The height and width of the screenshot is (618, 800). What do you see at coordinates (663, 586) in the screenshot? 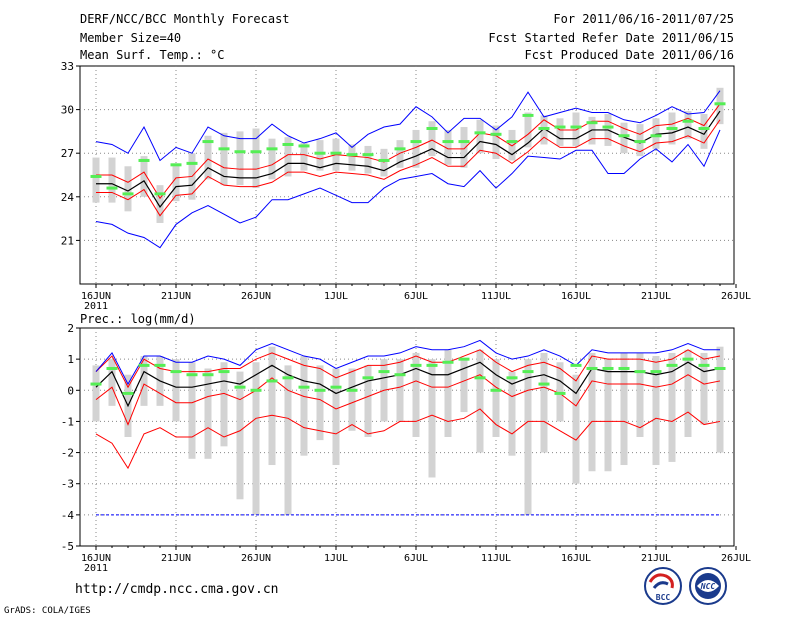
I see `bcc-logo: BCC` at bounding box center [663, 586].